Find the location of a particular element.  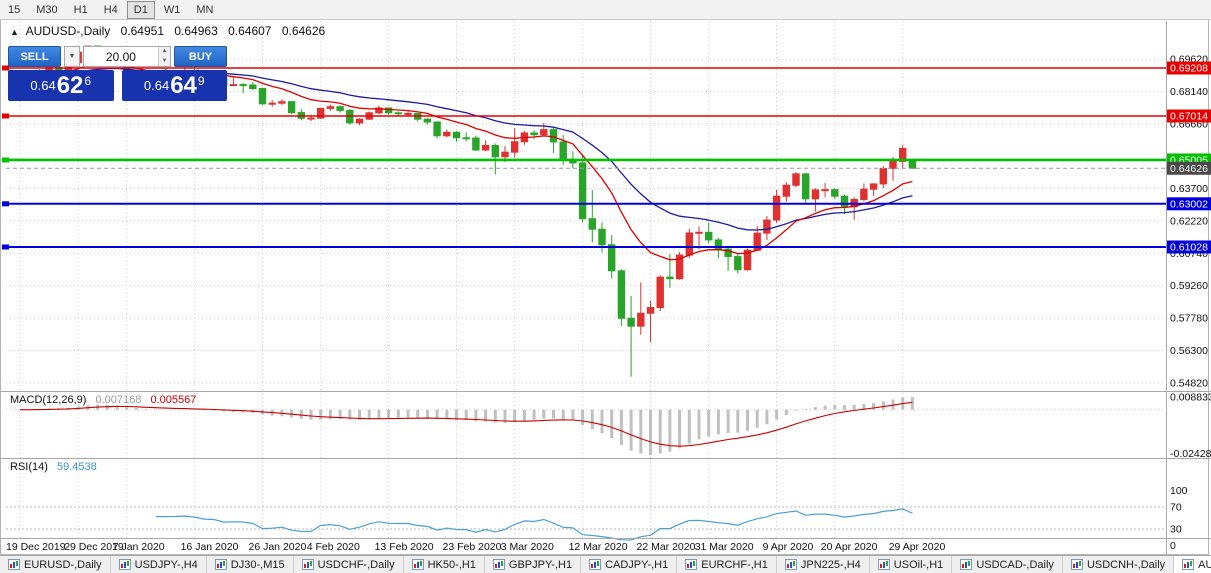

svg-text: 0.63002 is located at coordinates (1189, 204).